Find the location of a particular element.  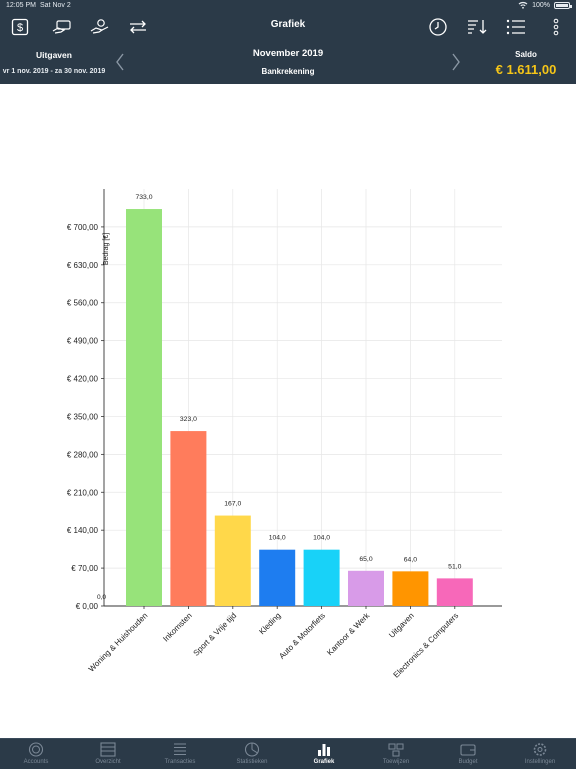

tab-label: Budget is located at coordinates (468, 762).